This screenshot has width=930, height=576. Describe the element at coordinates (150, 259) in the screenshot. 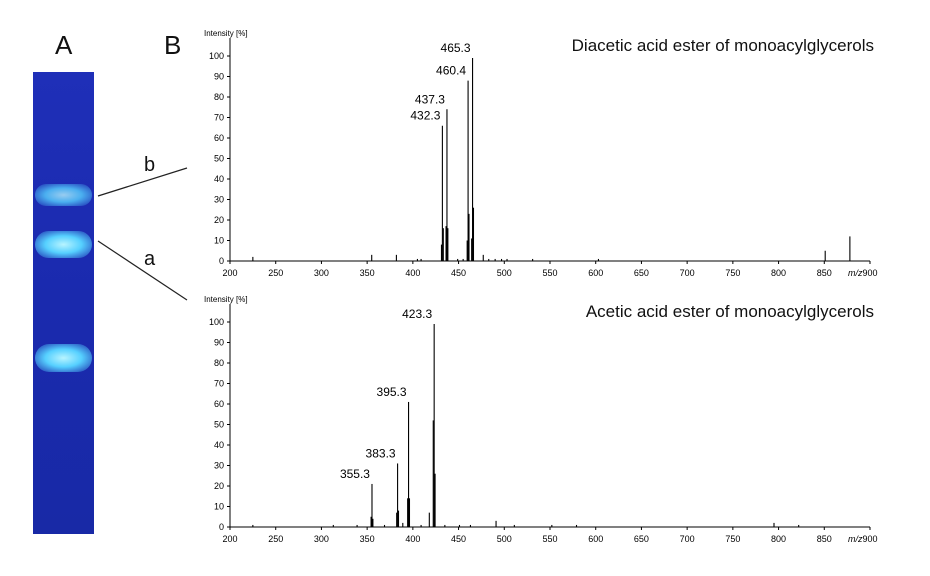

I see `band-a-label: a` at that location.